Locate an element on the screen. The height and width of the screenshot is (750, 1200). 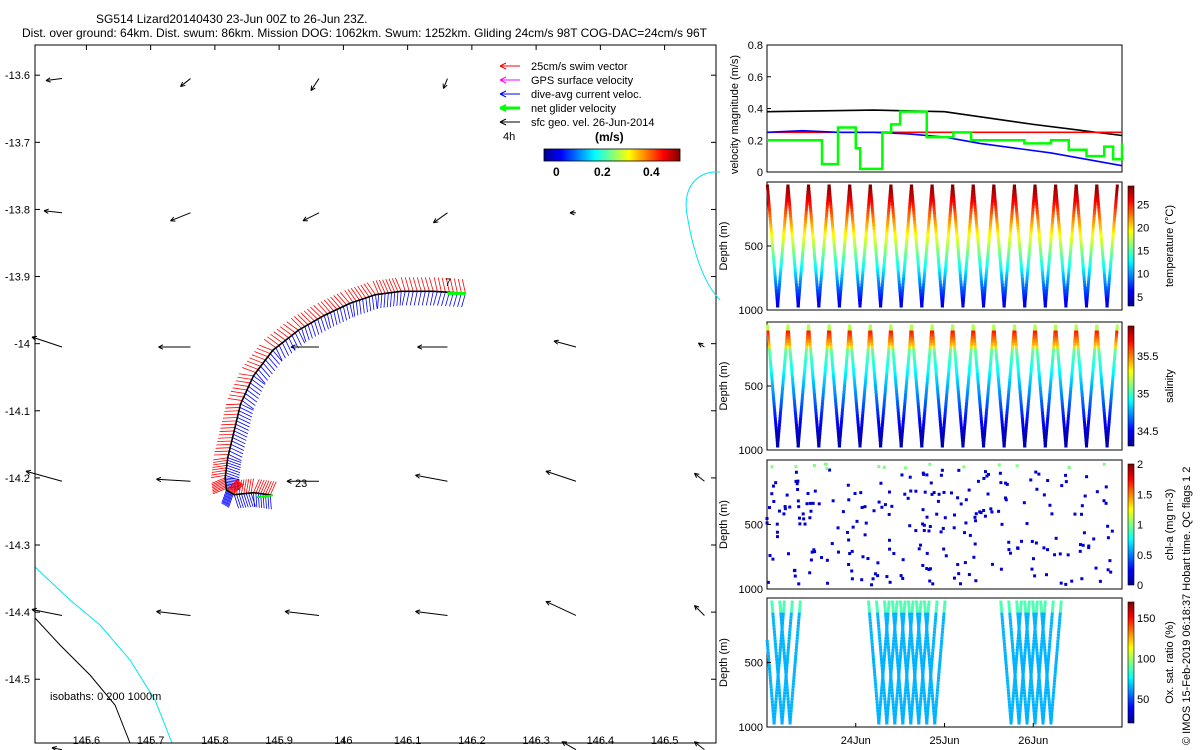
point-label-end: 23 is located at coordinates (301, 484).